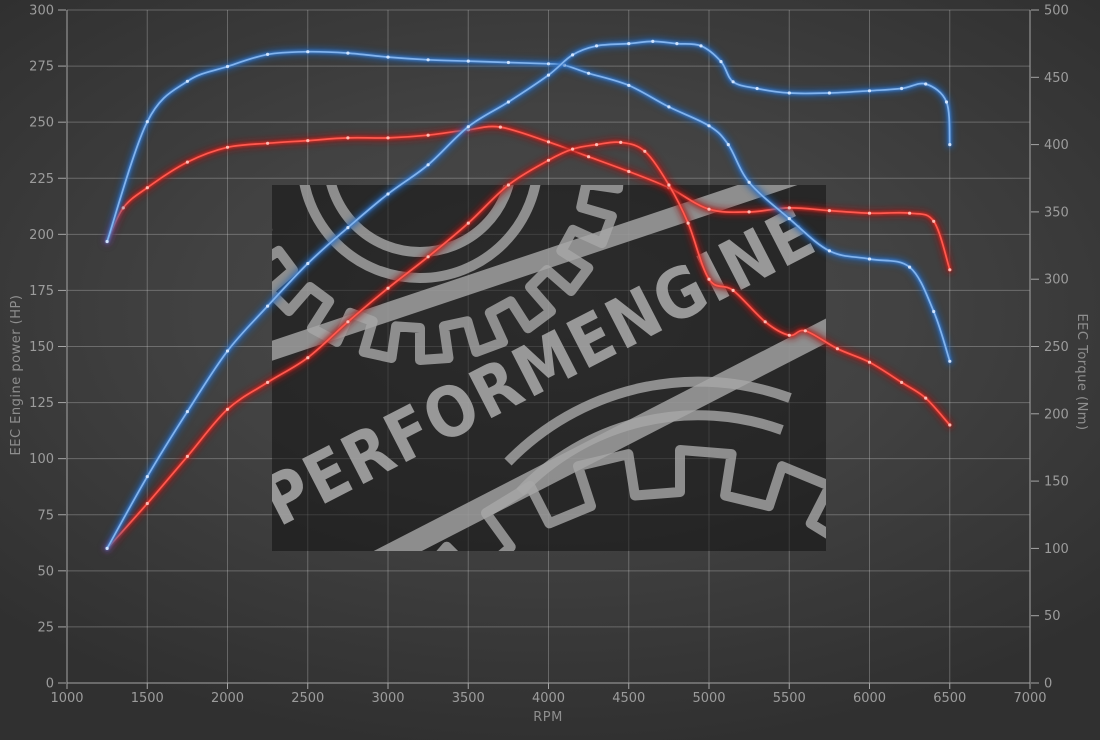 The height and width of the screenshot is (740, 1100). Describe the element at coordinates (16, 375) in the screenshot. I see `left-axis-title: EEC Engine power (HP)` at that location.